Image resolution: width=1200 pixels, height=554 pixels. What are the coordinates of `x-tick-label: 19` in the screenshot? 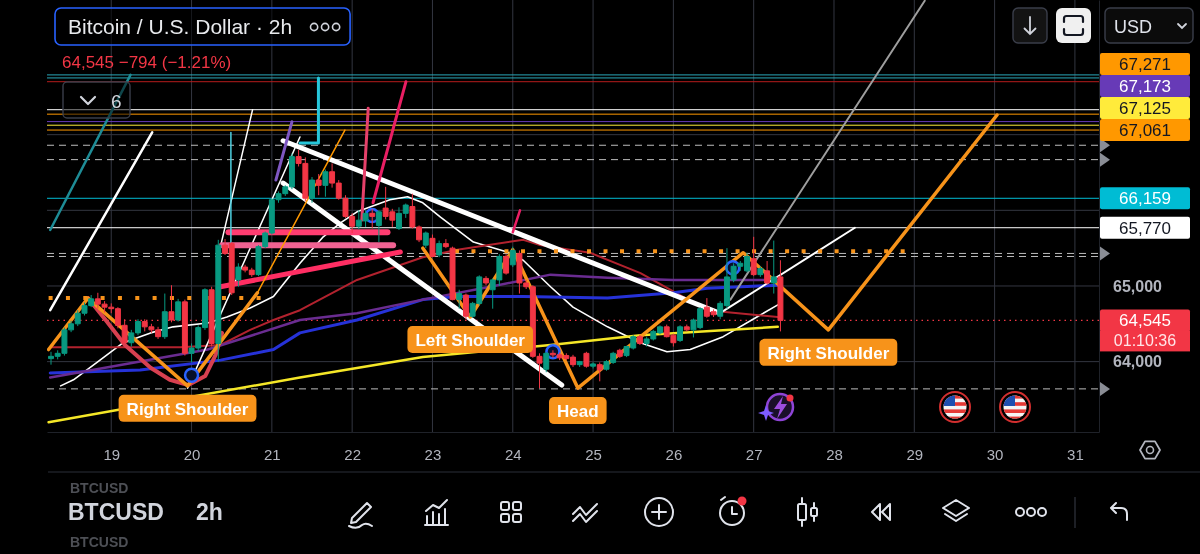 It's located at (112, 454).